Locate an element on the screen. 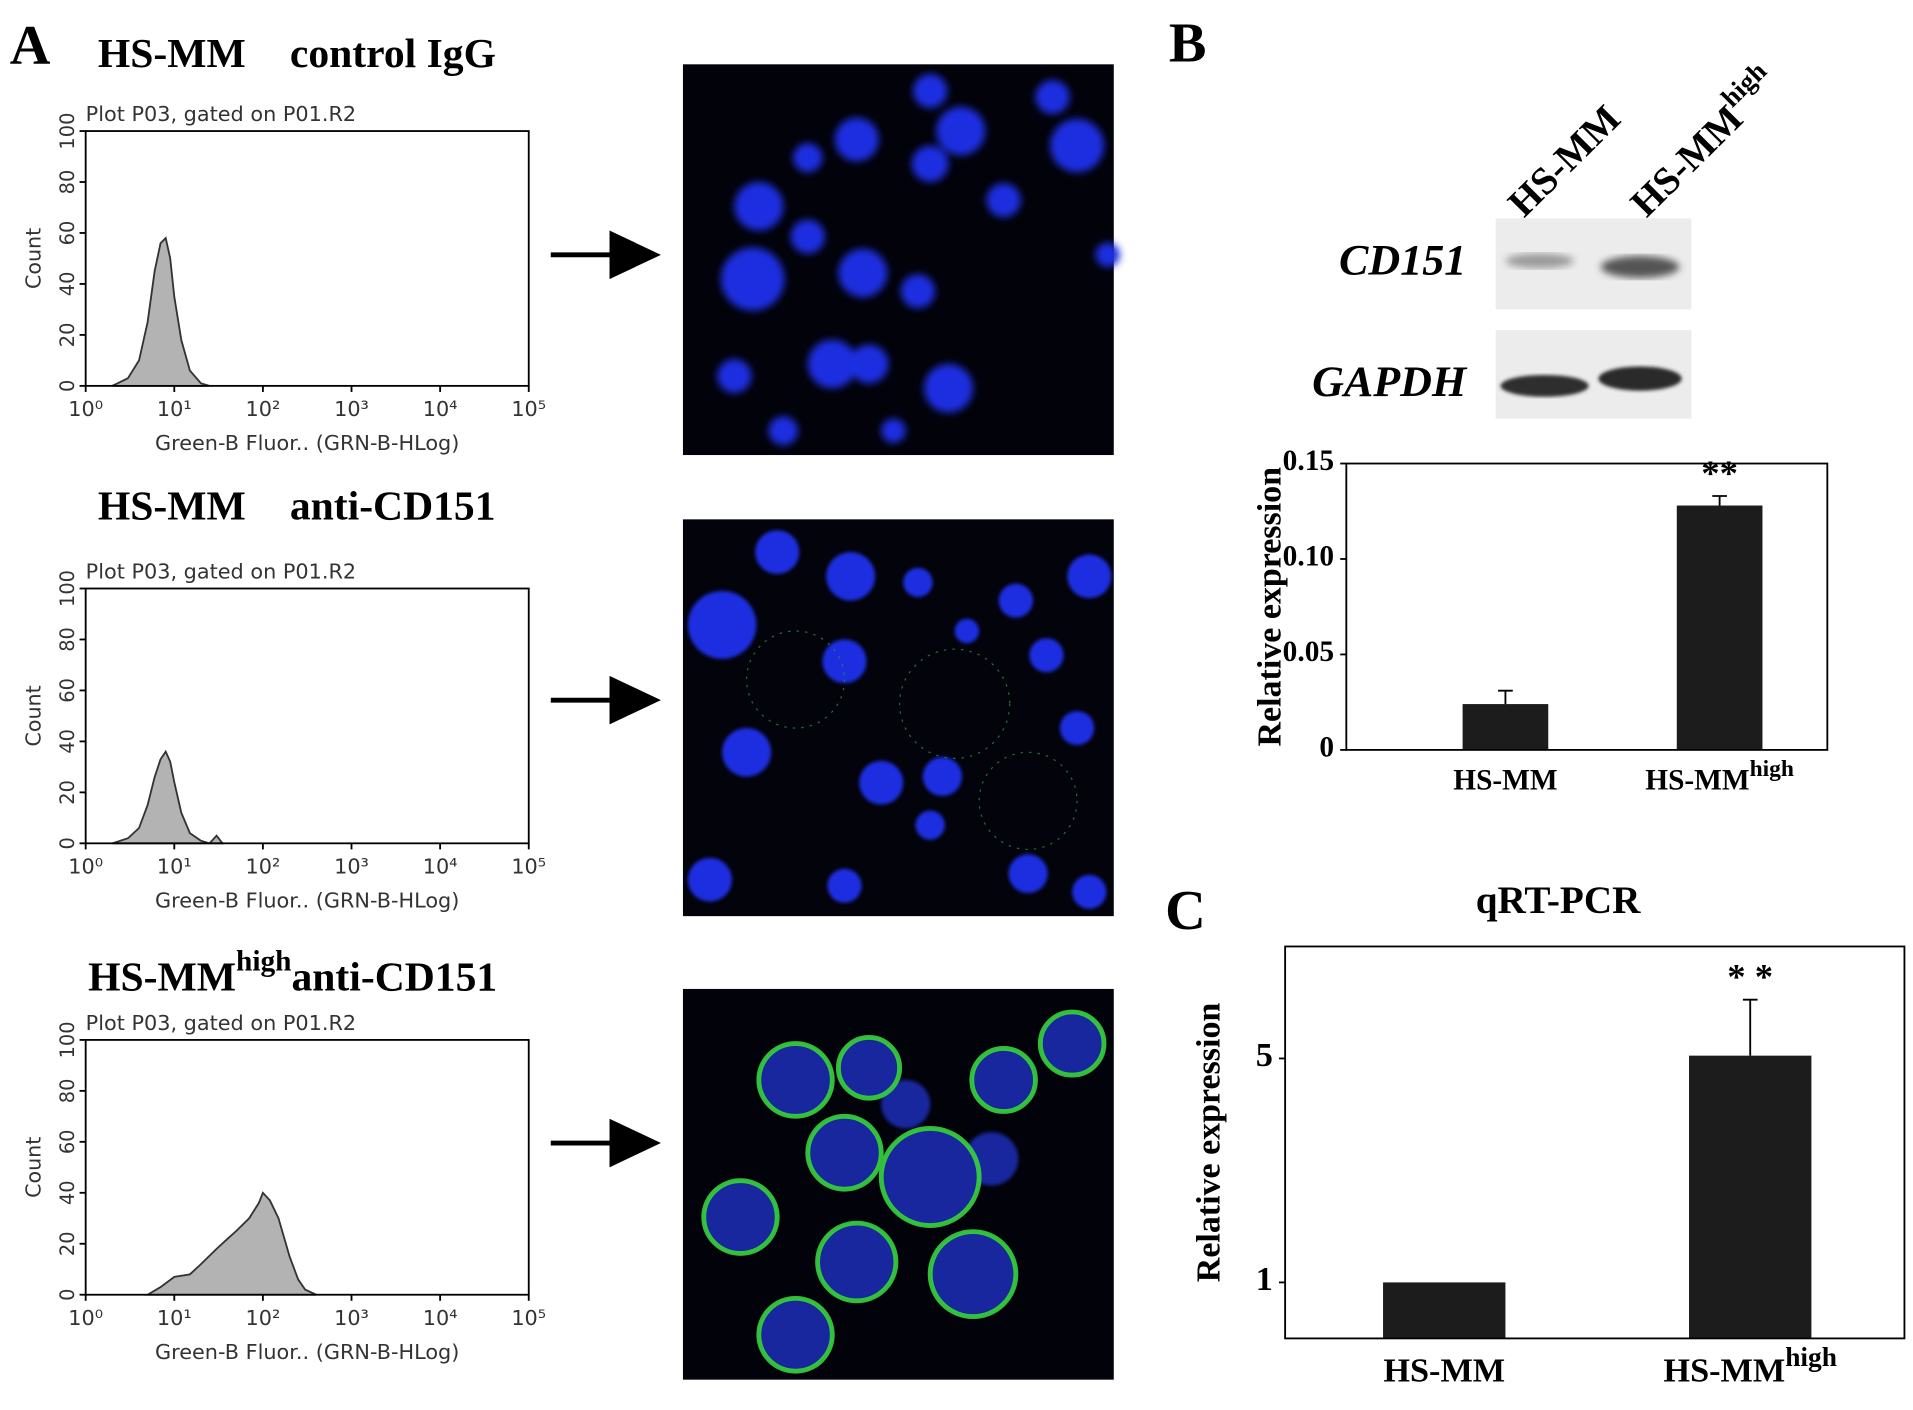  lane-label: HS-MMhigh is located at coordinates (1702, 140).